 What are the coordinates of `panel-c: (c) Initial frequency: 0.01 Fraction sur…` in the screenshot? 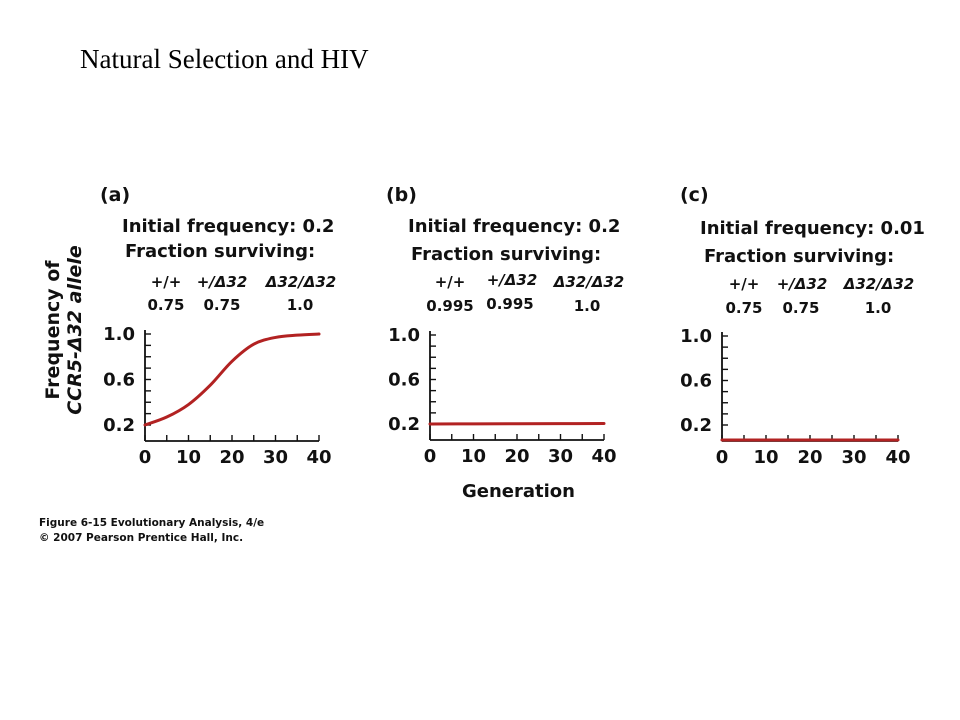 It's located at (810, 341).